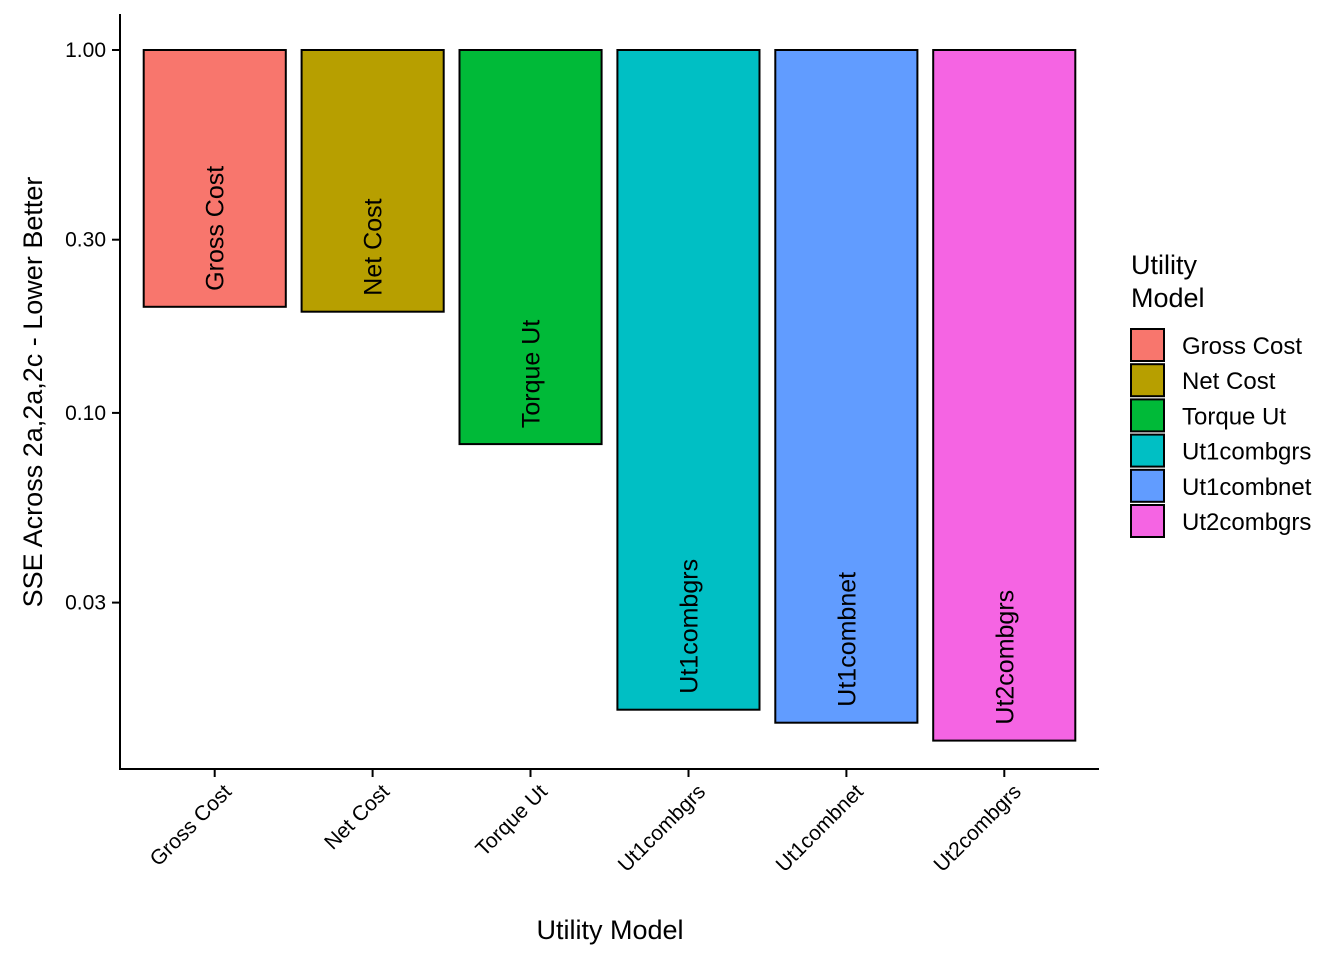  I want to click on legend-key-ut1combnet, so click(1147, 485).